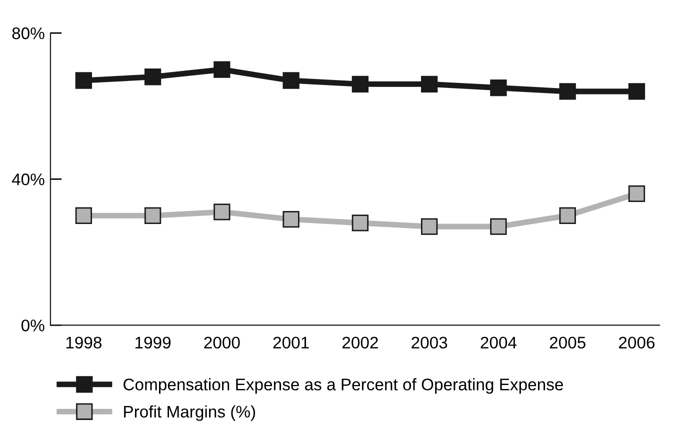 This screenshot has height=429, width=673. I want to click on y-tick-label: 0%, so click(32, 326).